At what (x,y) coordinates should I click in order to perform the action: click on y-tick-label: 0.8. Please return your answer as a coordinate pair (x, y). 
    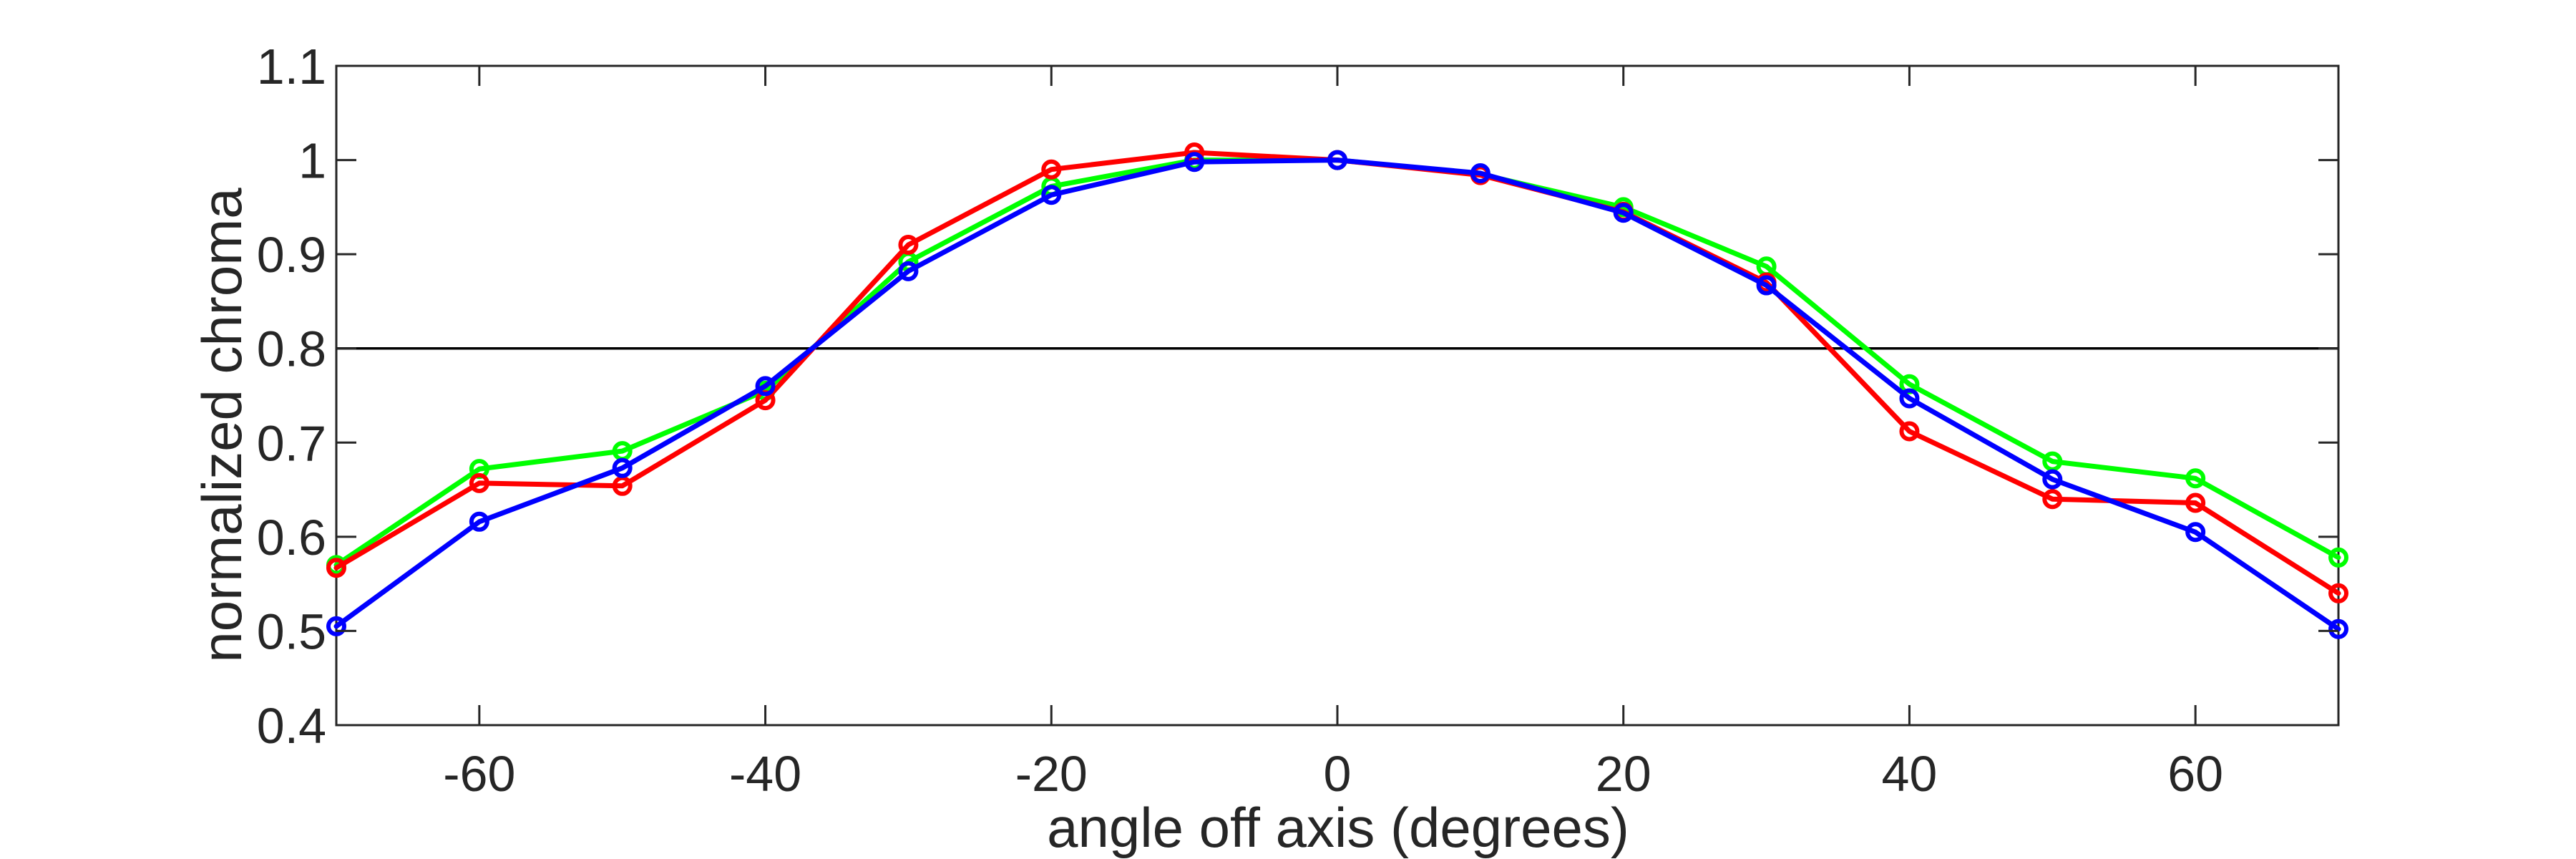
    Looking at the image, I should click on (291, 349).